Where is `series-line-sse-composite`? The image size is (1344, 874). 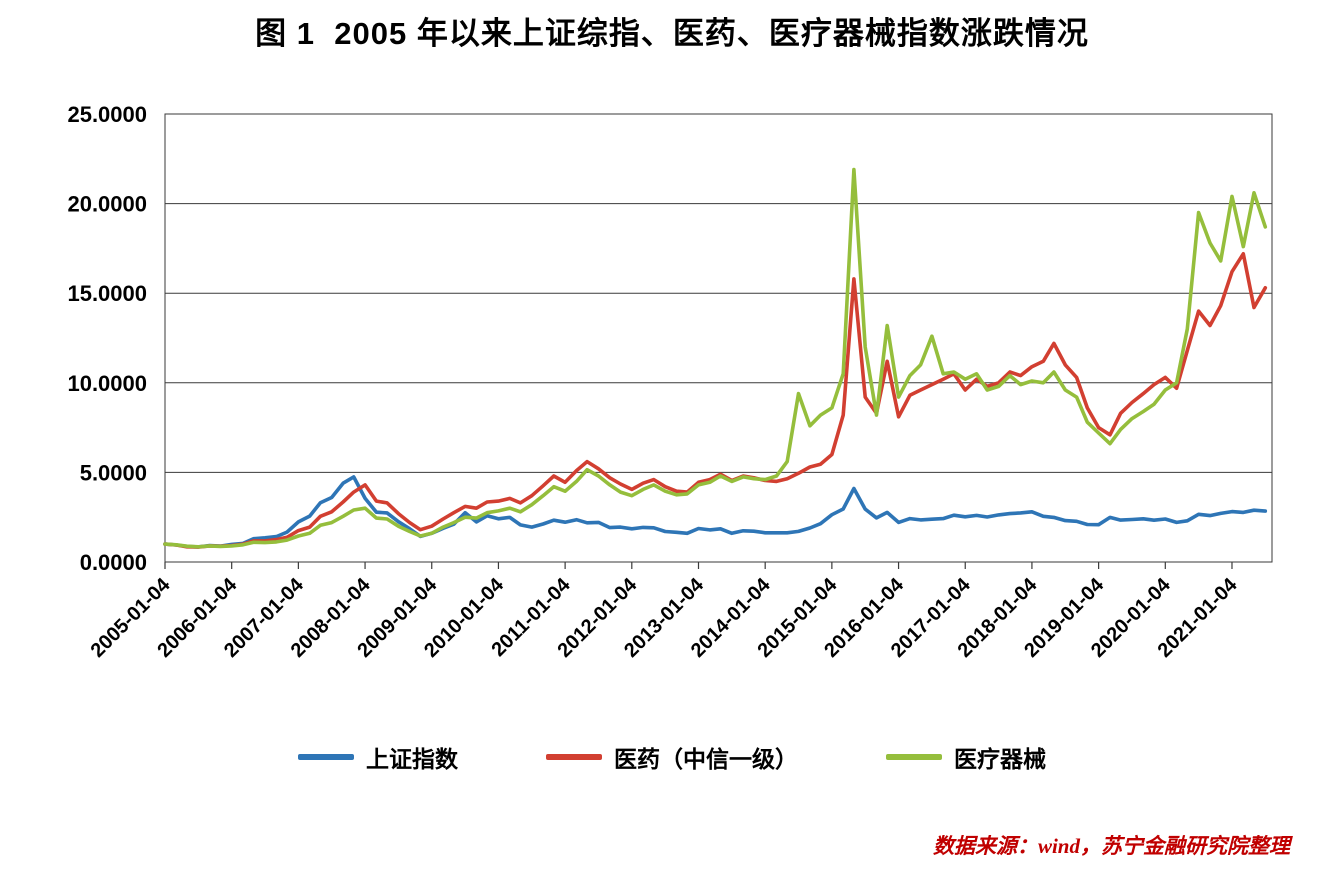
series-line-sse-composite is located at coordinates (715, 512).